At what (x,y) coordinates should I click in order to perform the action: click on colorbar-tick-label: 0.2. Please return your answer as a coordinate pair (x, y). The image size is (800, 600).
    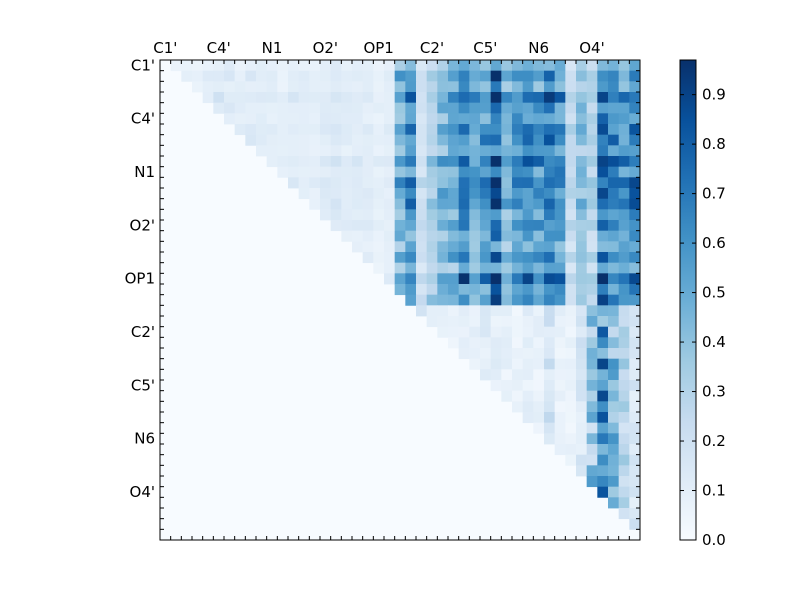
    Looking at the image, I should click on (714, 441).